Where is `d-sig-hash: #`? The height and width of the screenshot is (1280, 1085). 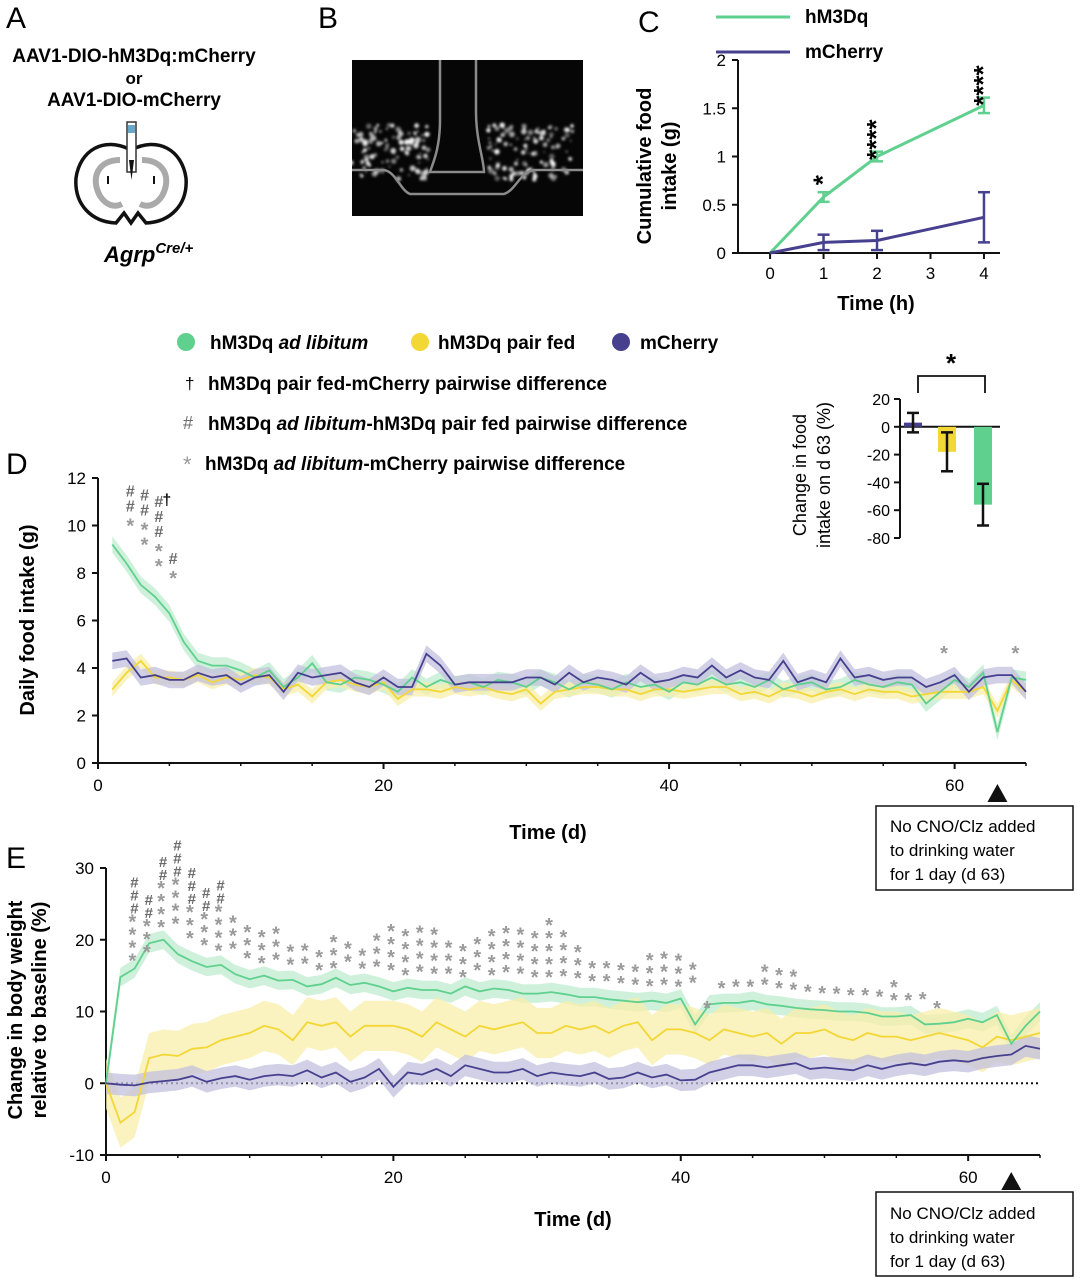 d-sig-hash: # is located at coordinates (130, 492).